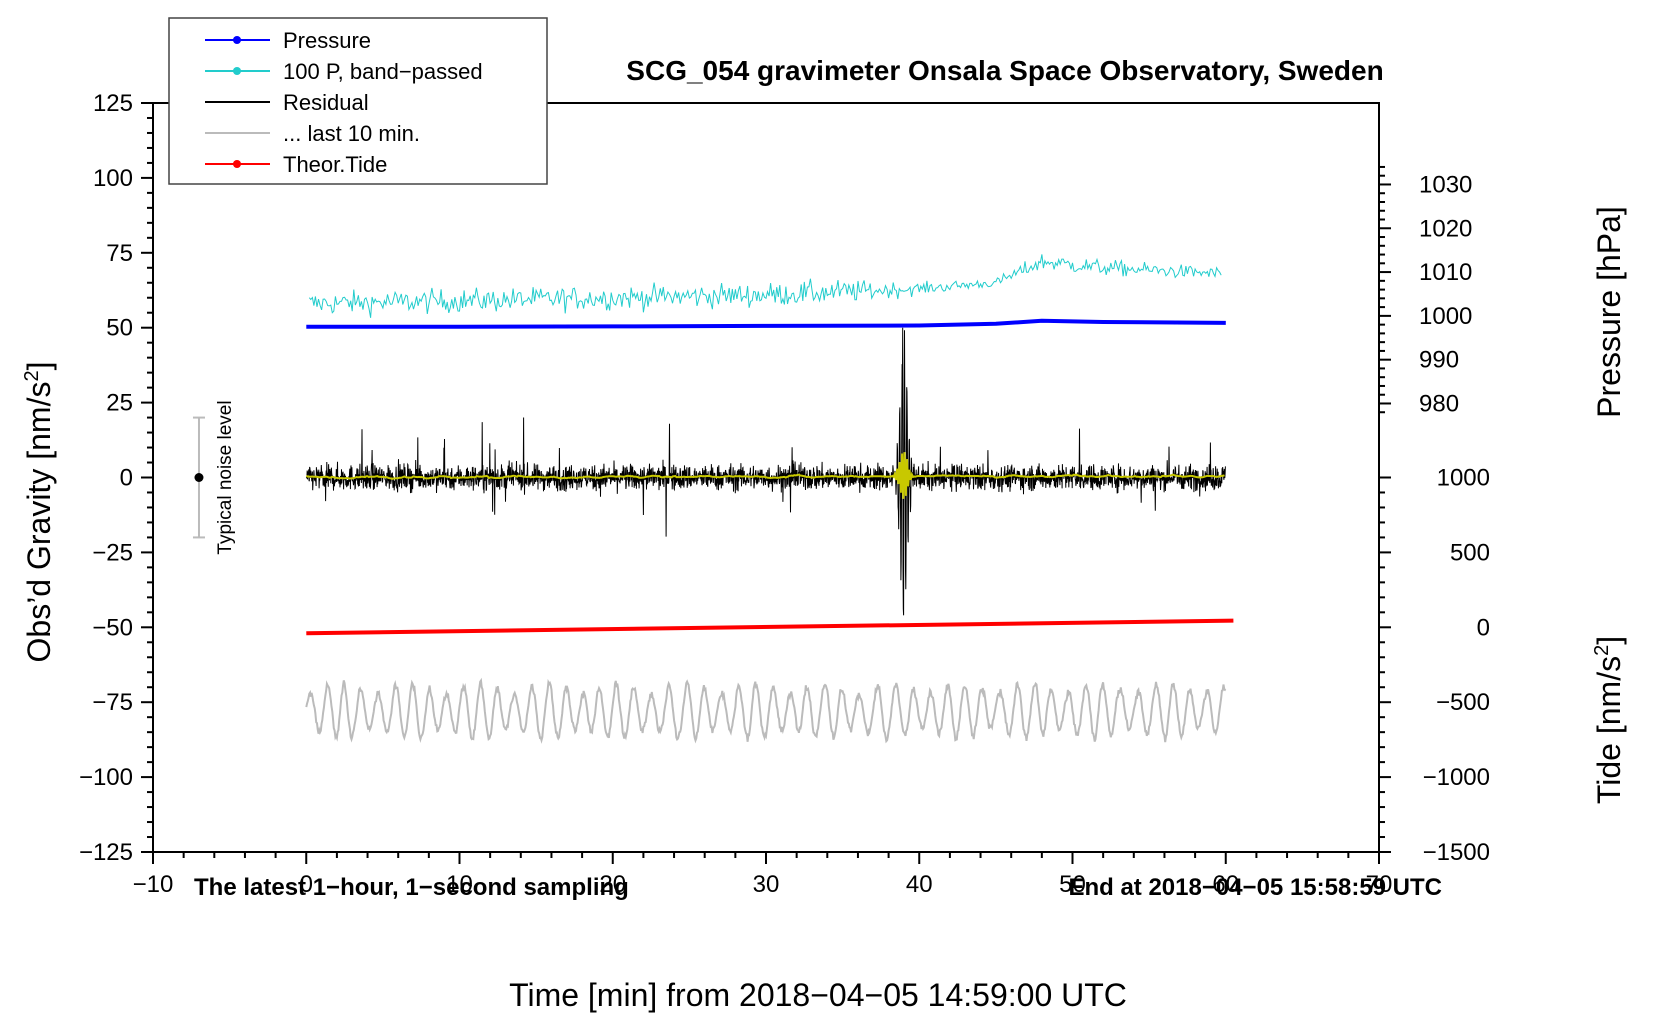 This screenshot has height=1020, width=1660. Describe the element at coordinates (153, 884) in the screenshot. I see `x-tick-label: −10` at that location.